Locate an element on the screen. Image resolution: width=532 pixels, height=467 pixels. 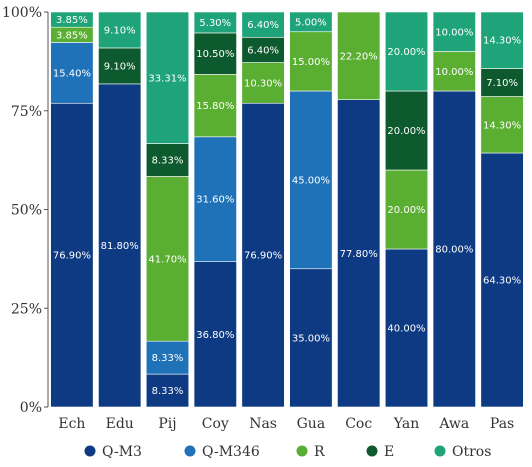
bar-segment-yan-otros is located at coordinates (406, 51).